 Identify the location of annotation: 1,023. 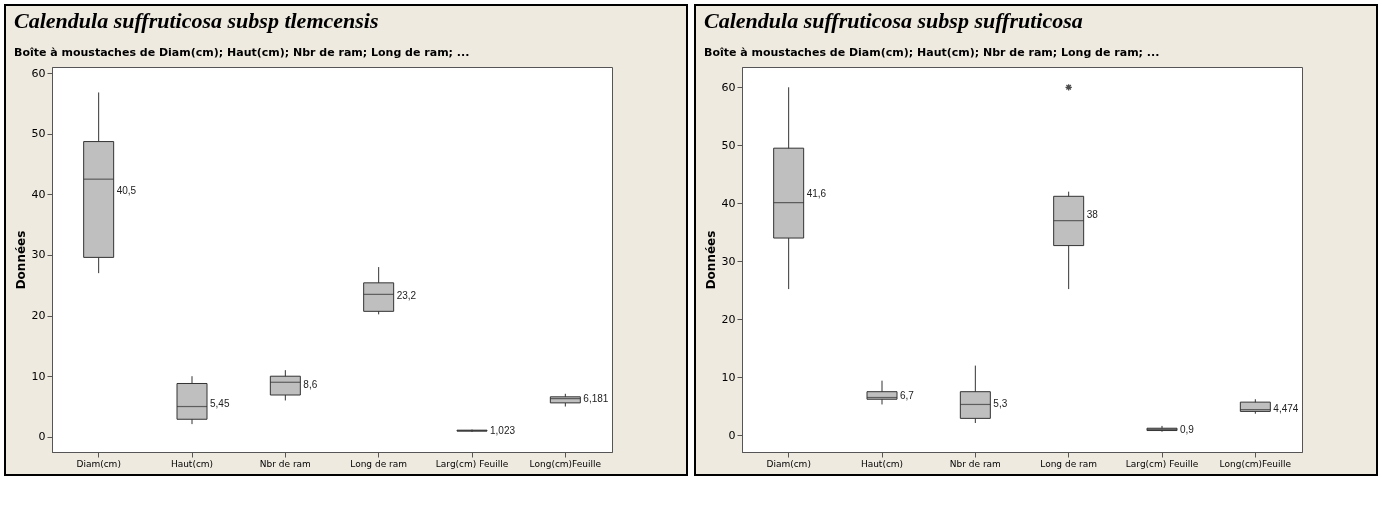
(503, 430).